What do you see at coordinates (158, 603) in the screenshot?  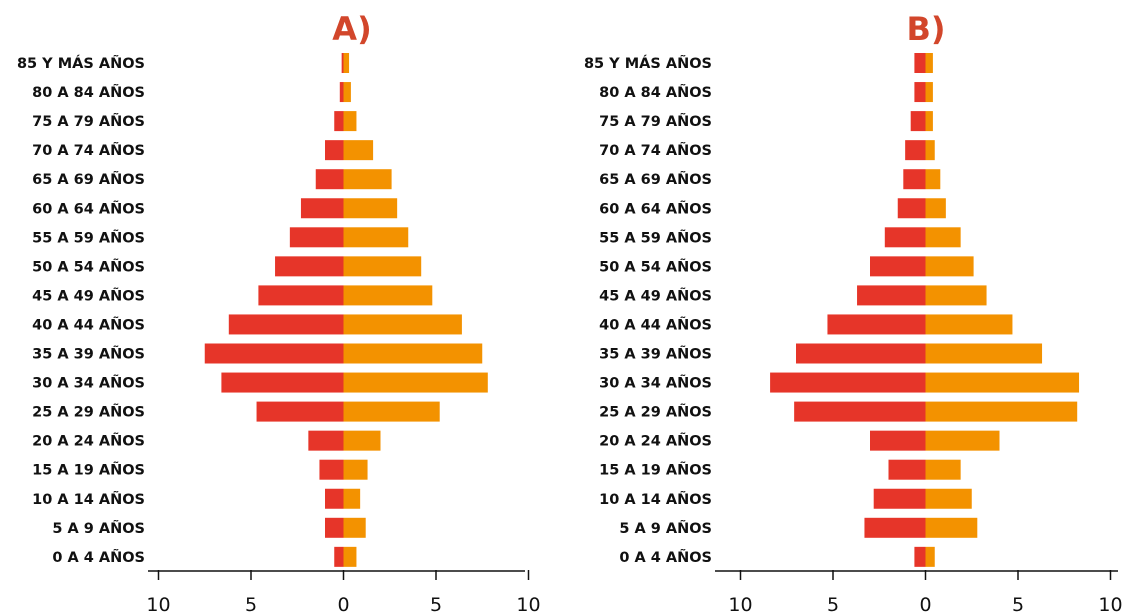 I see `x-tick-label: 10` at bounding box center [158, 603].